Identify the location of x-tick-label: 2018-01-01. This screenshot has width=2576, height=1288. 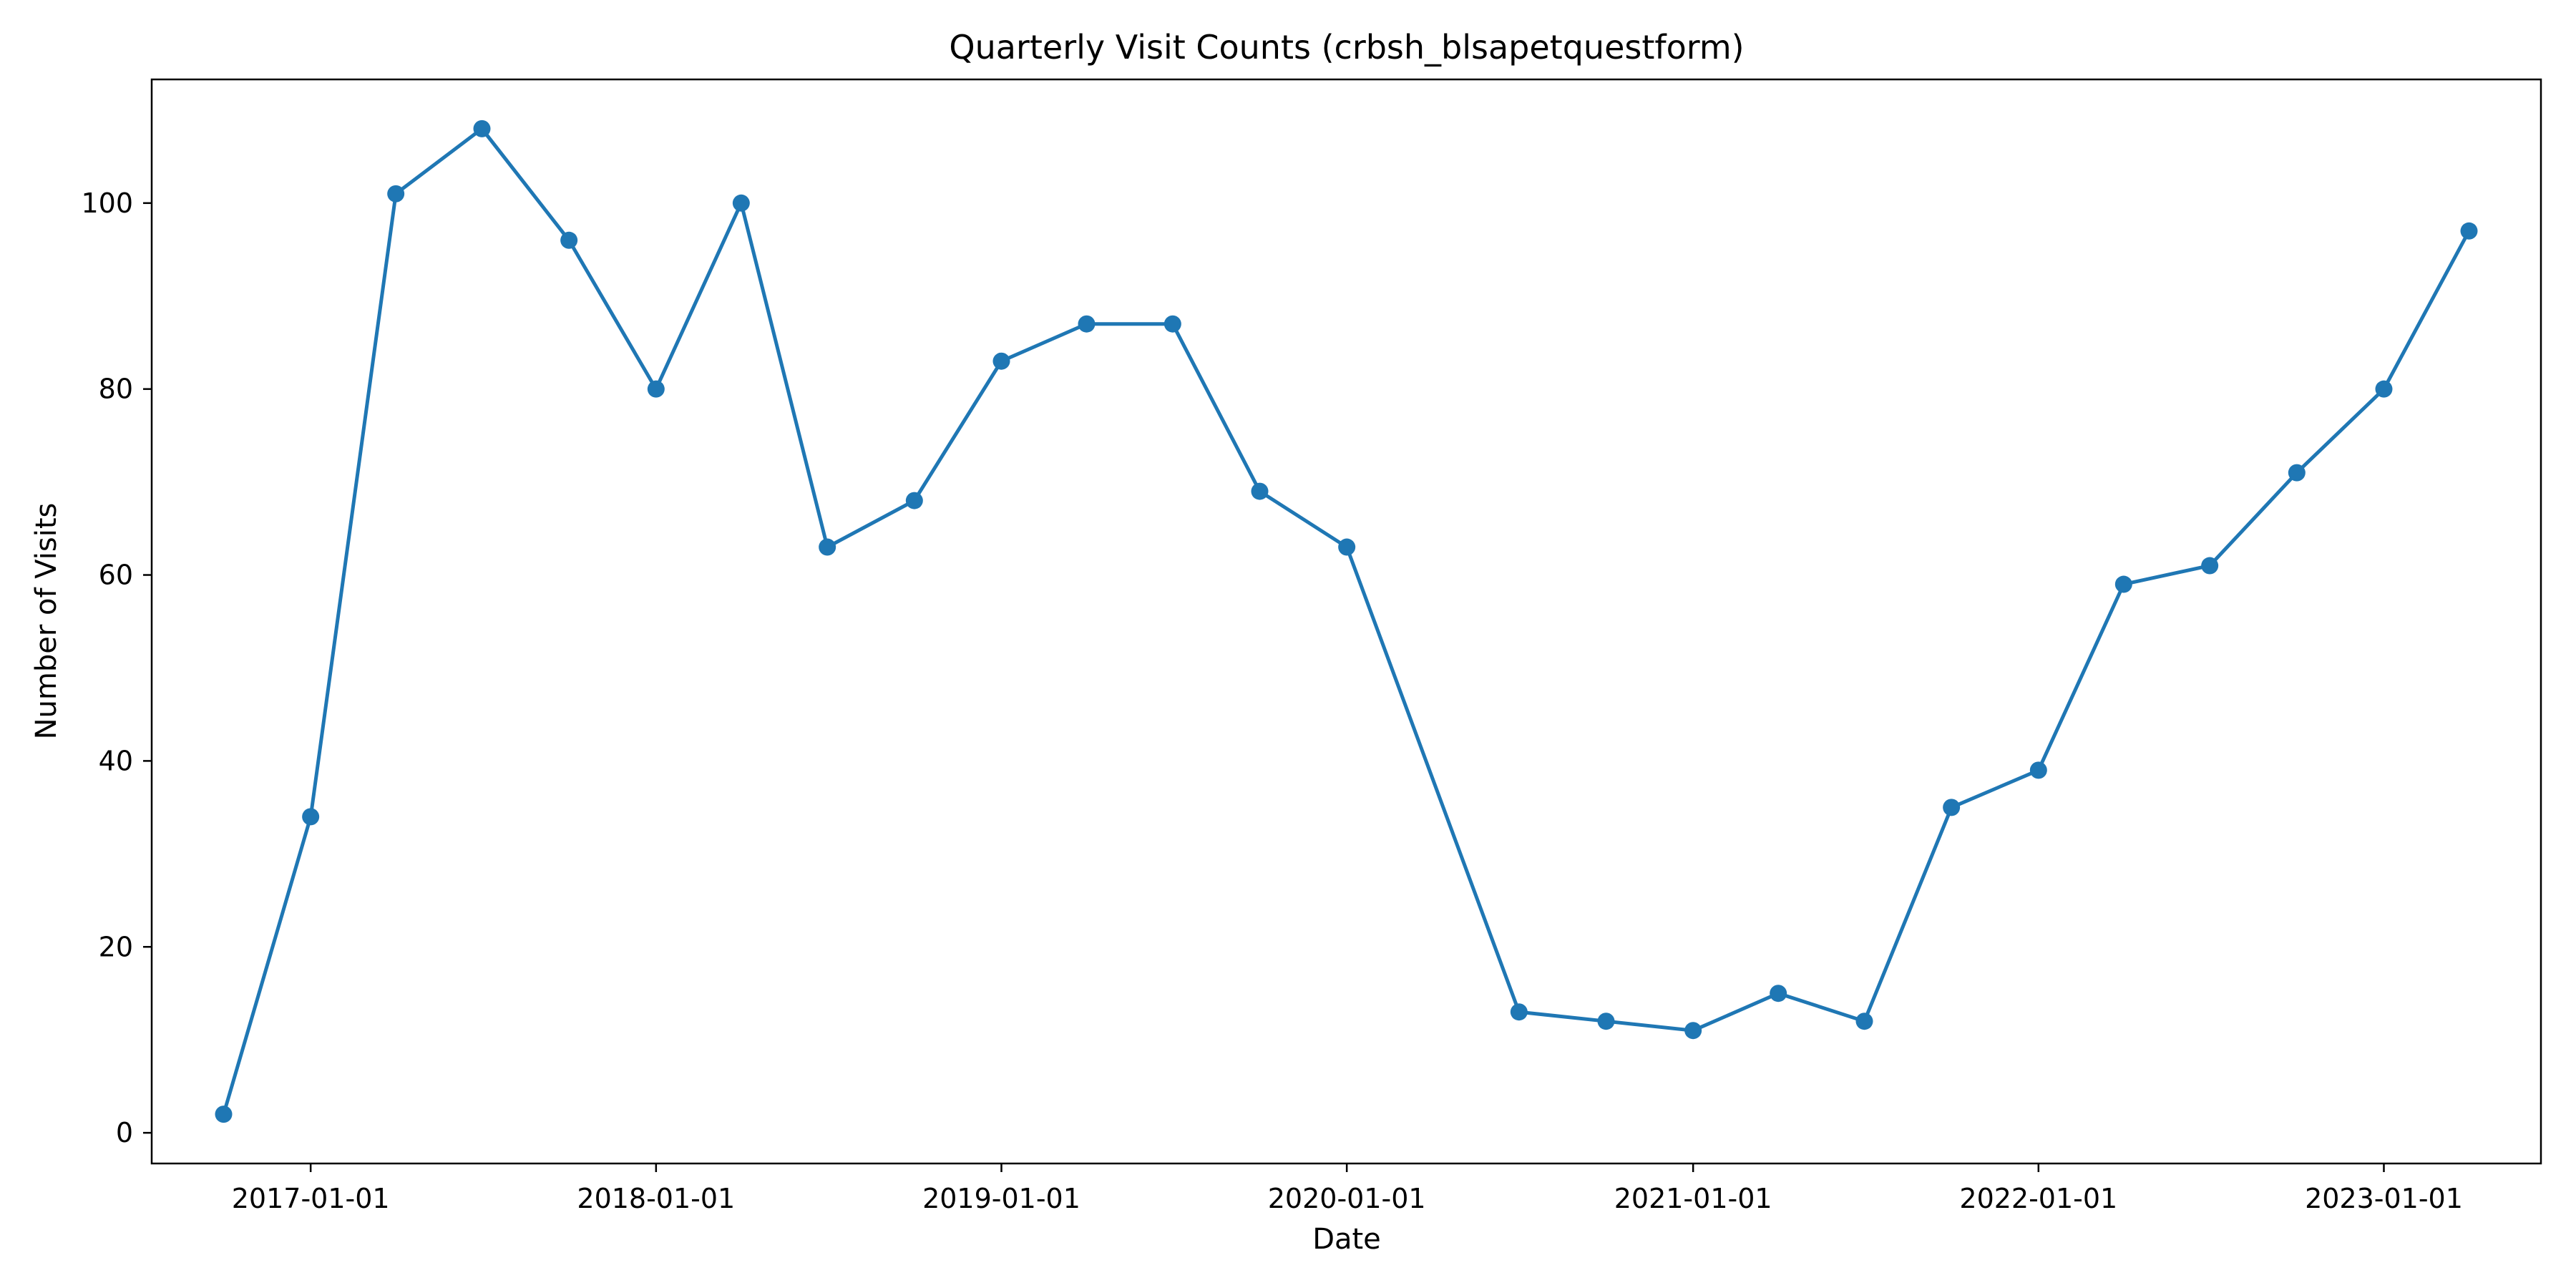
(656, 1198).